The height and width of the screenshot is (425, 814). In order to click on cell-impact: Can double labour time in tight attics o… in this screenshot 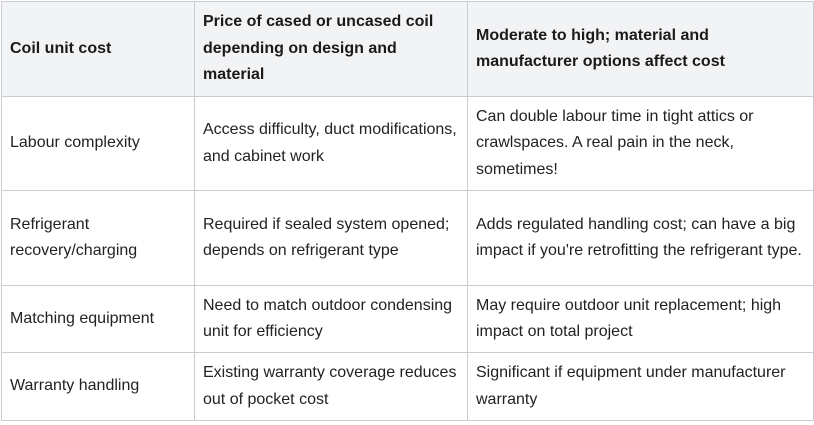, I will do `click(640, 143)`.